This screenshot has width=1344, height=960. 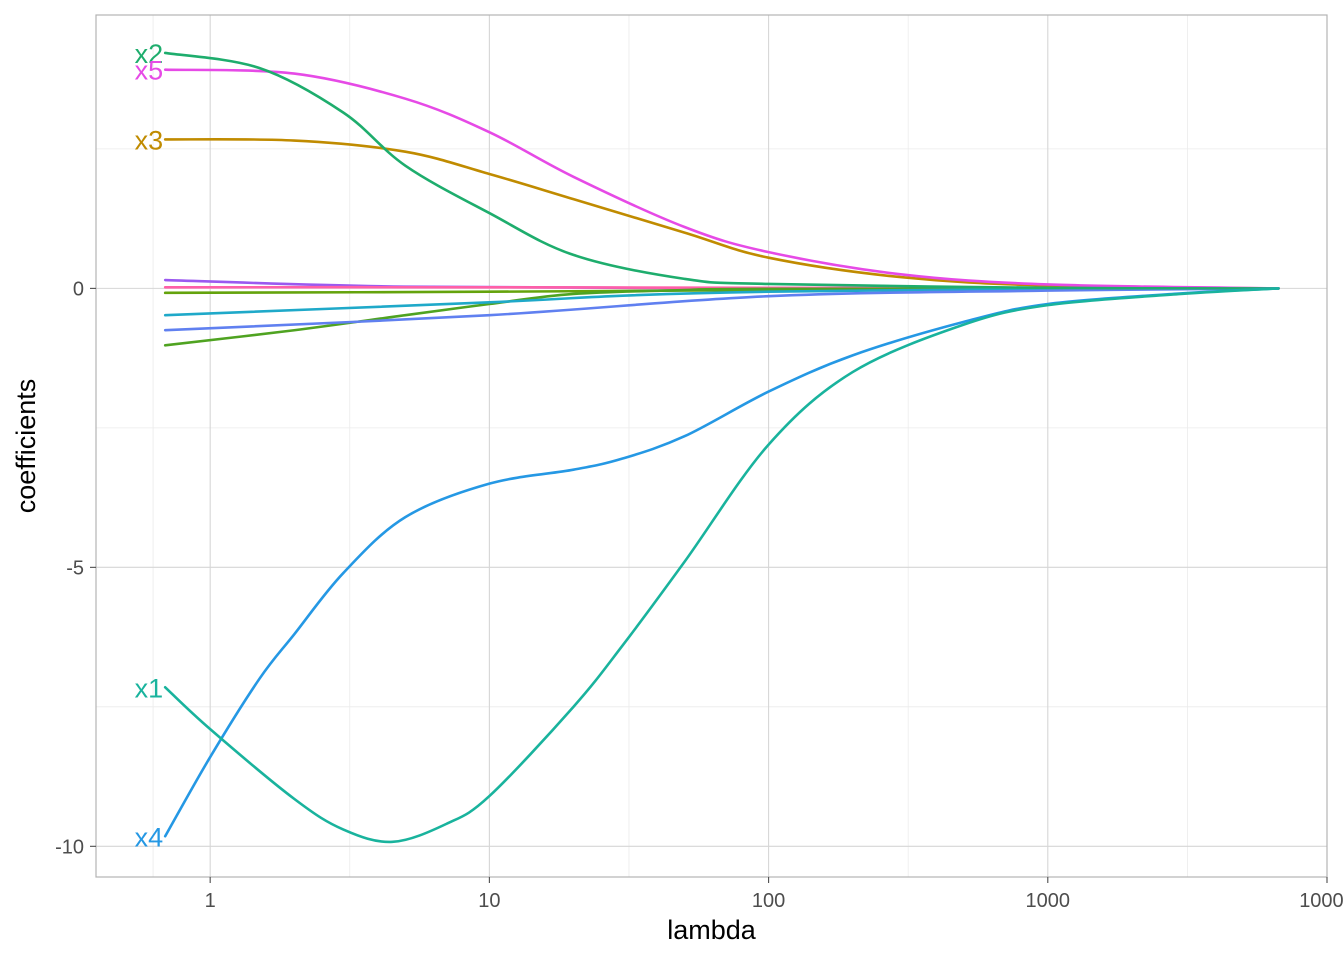 What do you see at coordinates (69, 847) in the screenshot?
I see `y-tick-label: -10` at bounding box center [69, 847].